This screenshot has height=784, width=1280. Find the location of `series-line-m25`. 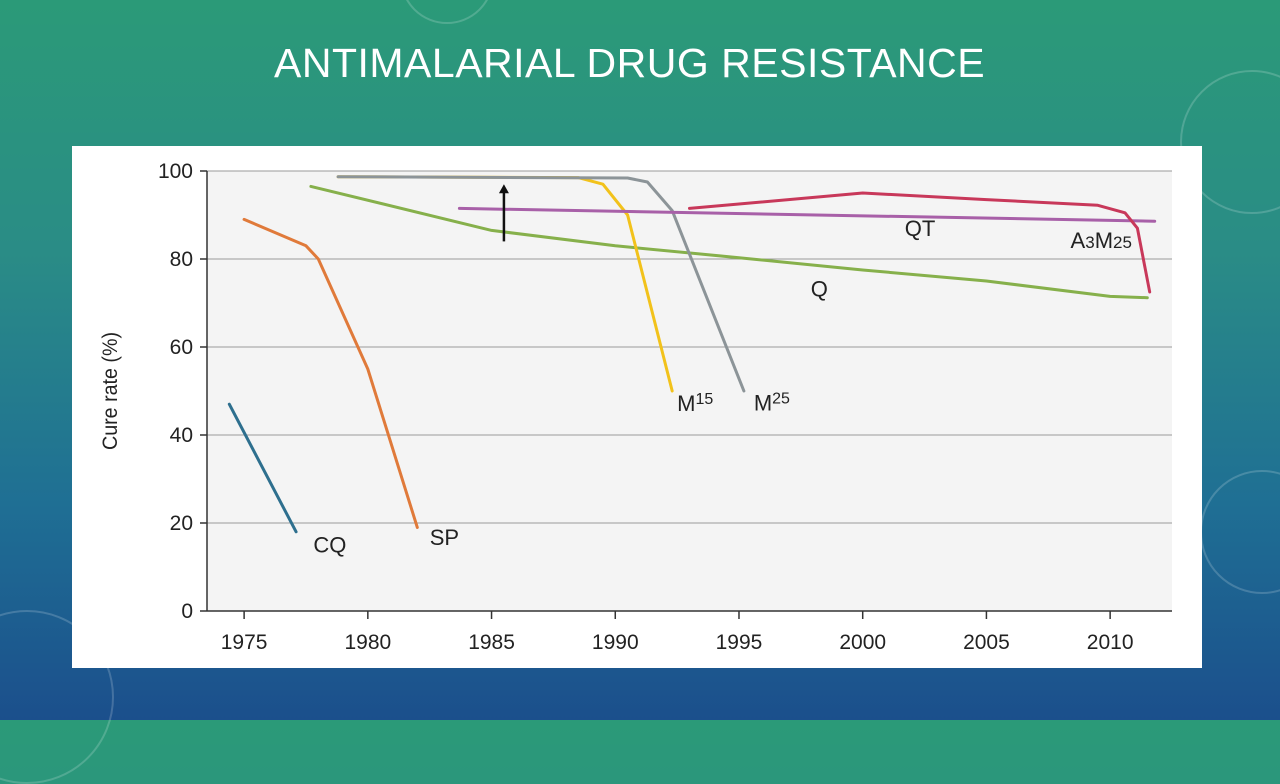

series-line-m25 is located at coordinates (541, 284).